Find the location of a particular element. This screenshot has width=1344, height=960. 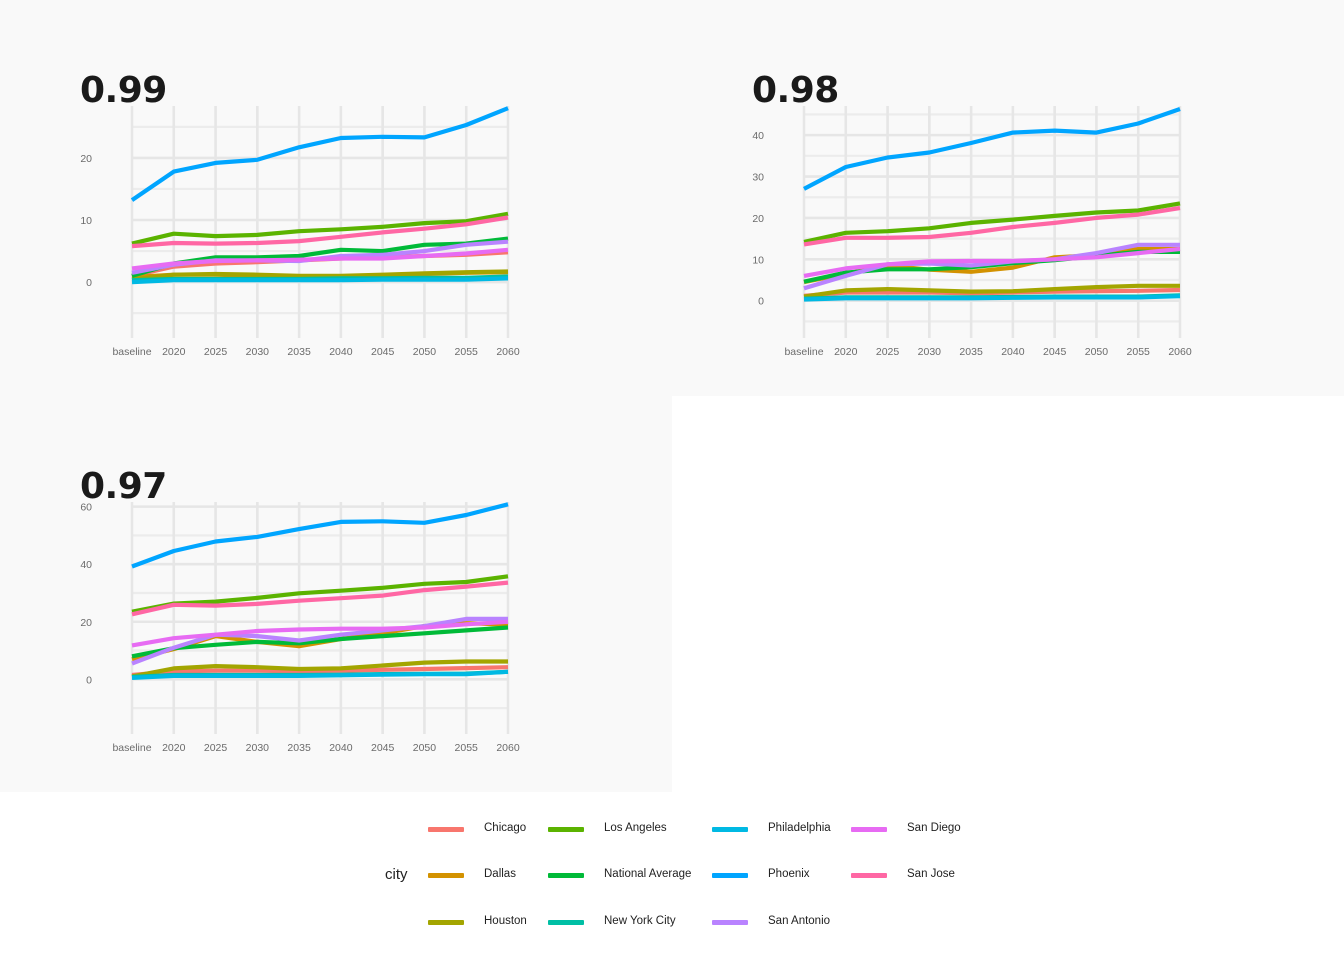

legend-label: National Average is located at coordinates (648, 874).